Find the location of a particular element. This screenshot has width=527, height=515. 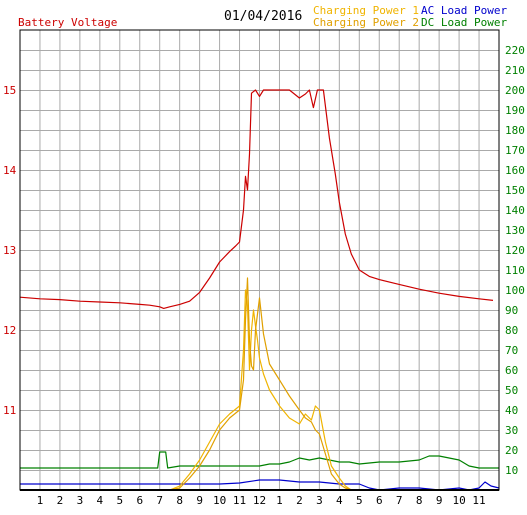

y-right-tick-label: 180 is located at coordinates (515, 130).